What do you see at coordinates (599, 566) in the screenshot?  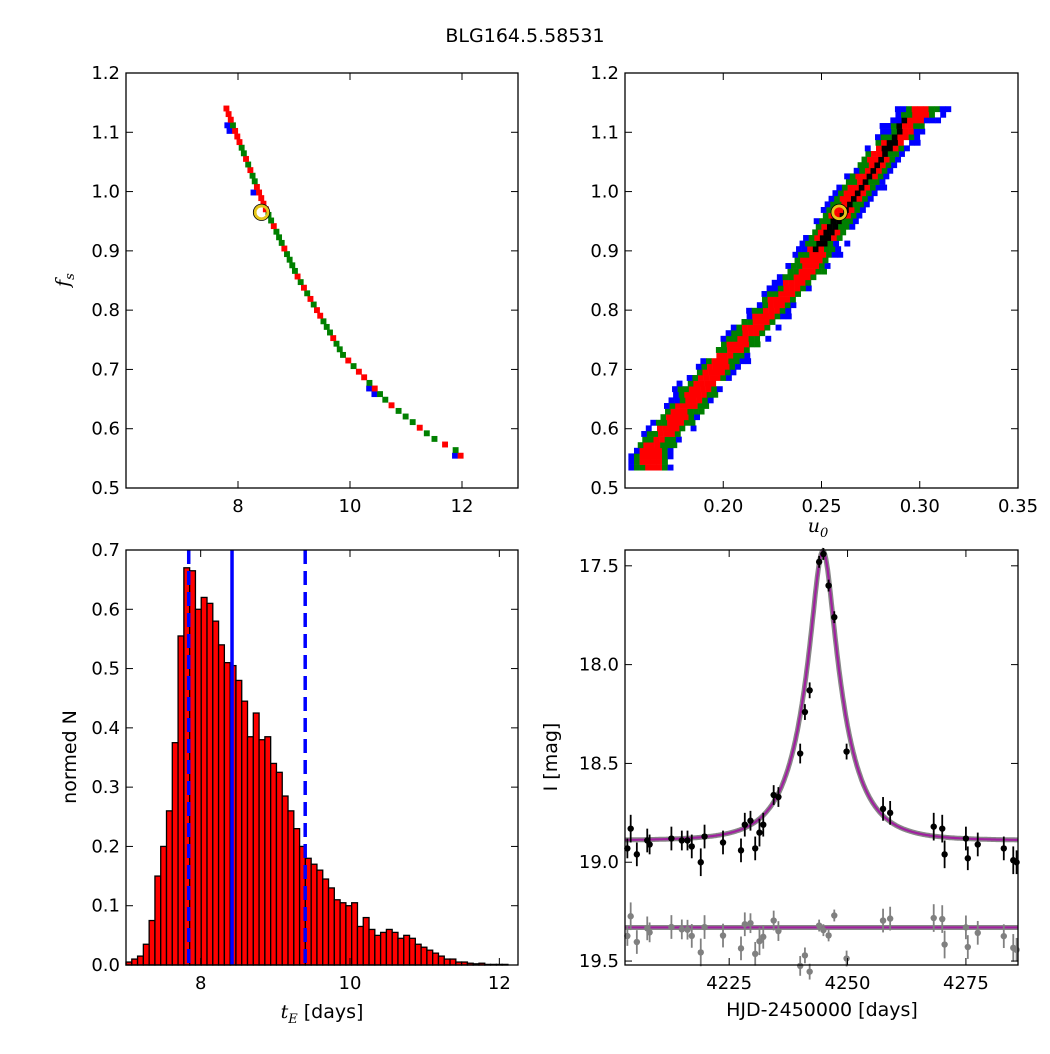 I see `y-tick-label: 17.5` at bounding box center [599, 566].